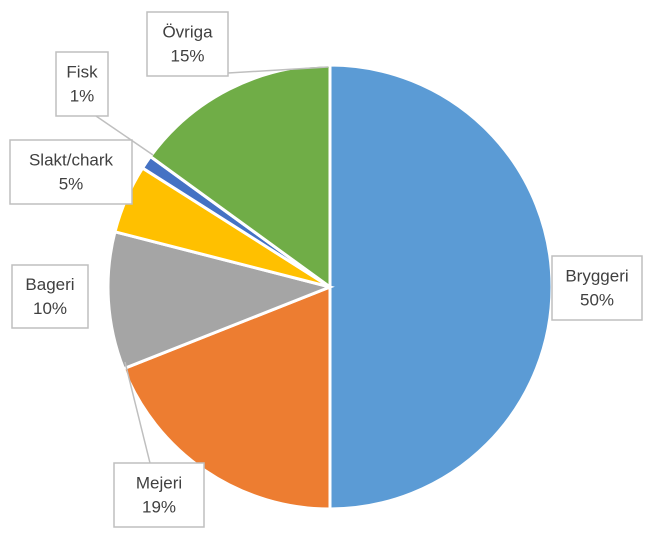 The height and width of the screenshot is (540, 648). I want to click on value-label: 15%, so click(187, 55).